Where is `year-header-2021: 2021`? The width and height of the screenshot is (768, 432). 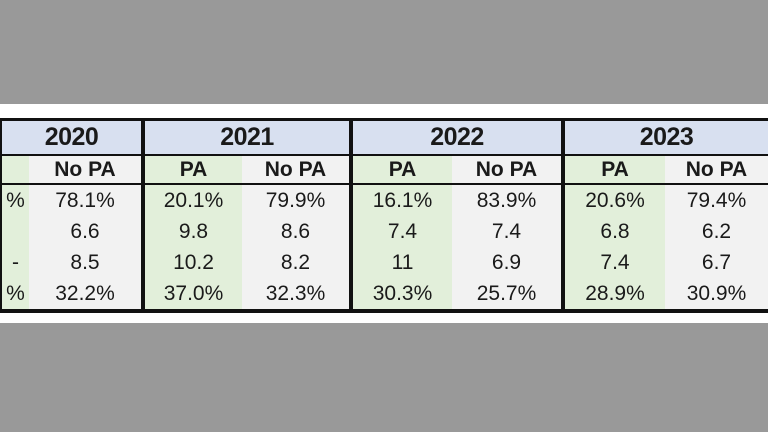 year-header-2021: 2021 is located at coordinates (247, 137).